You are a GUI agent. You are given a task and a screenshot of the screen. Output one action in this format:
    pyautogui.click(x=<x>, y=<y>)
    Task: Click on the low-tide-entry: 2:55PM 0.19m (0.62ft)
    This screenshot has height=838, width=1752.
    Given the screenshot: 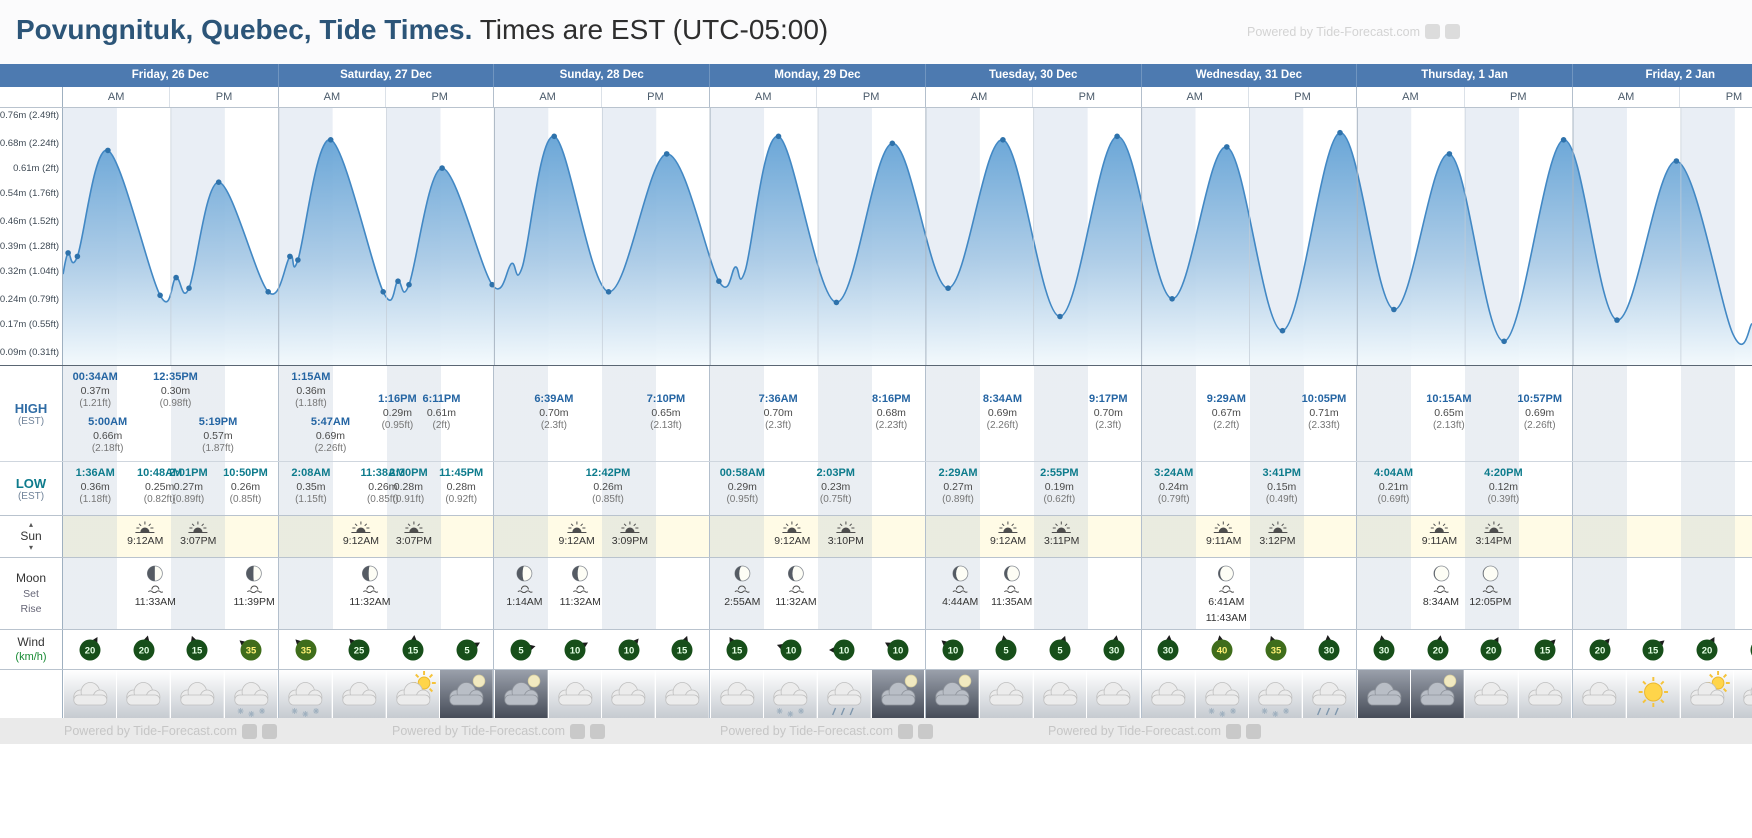 What is the action you would take?
    pyautogui.click(x=1059, y=486)
    